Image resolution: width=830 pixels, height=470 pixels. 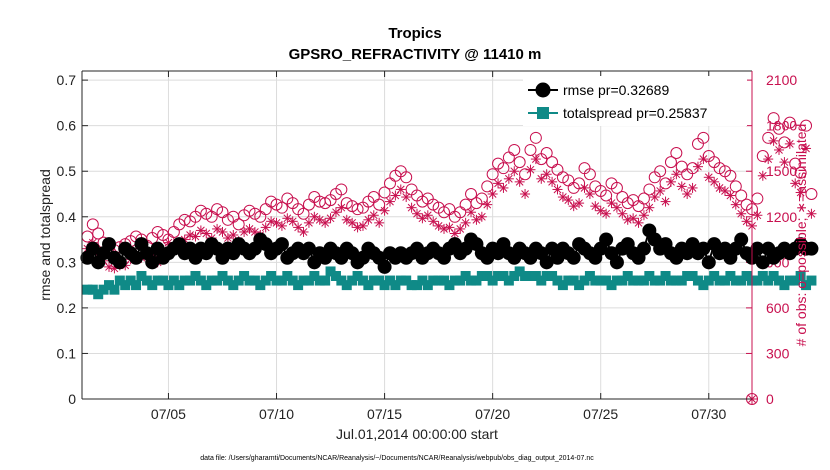 I want to click on y-right-tick-labels: 03006009001200150018002100, so click(x=781, y=239).